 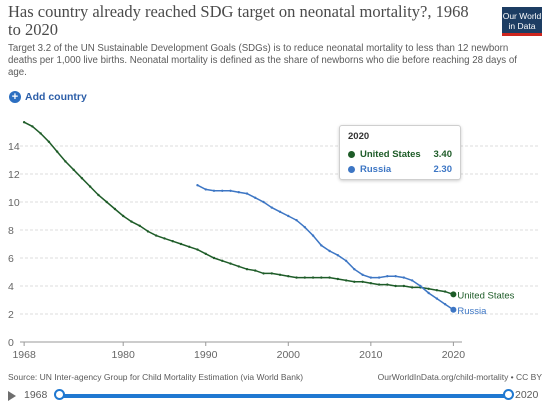 What do you see at coordinates (443, 169) in the screenshot?
I see `tooltip-series-value: 2.30` at bounding box center [443, 169].